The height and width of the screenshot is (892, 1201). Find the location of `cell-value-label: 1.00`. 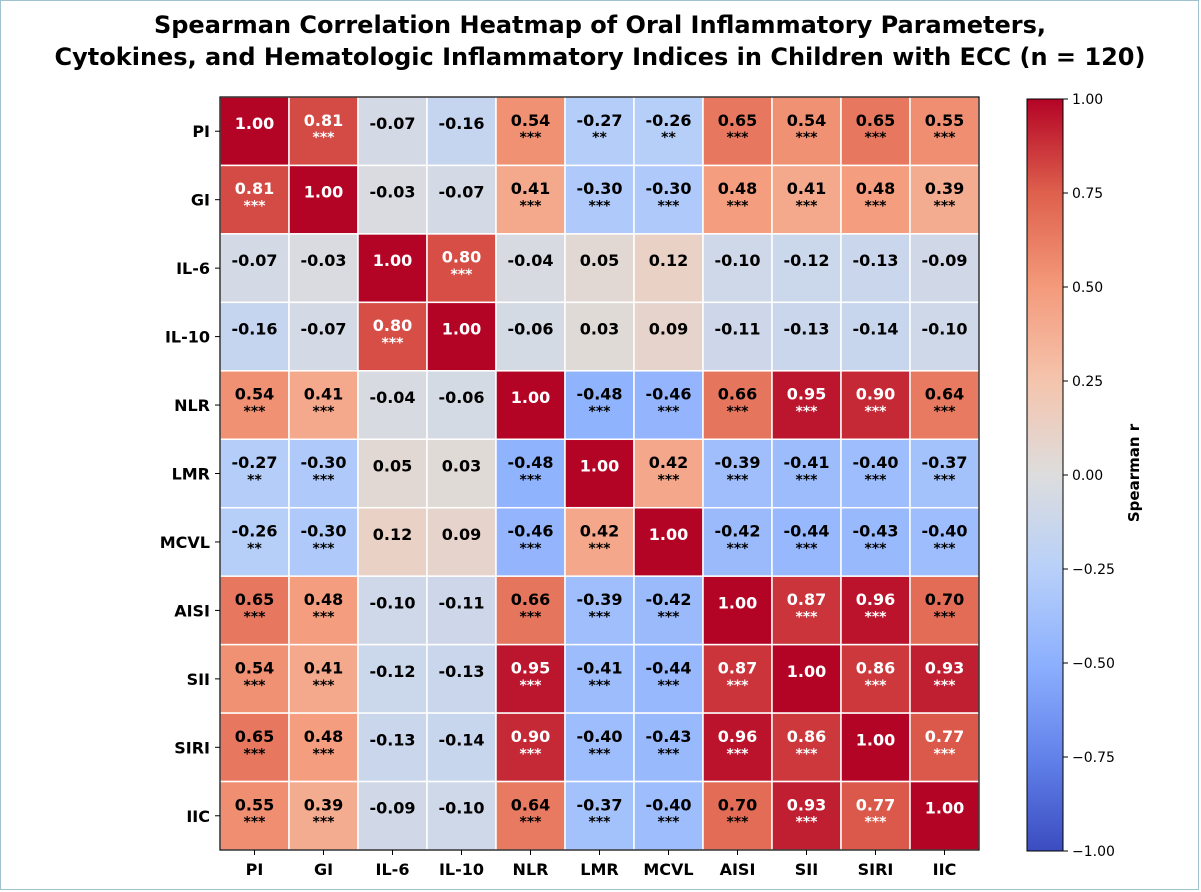

cell-value-label: 1.00 is located at coordinates (806, 671).